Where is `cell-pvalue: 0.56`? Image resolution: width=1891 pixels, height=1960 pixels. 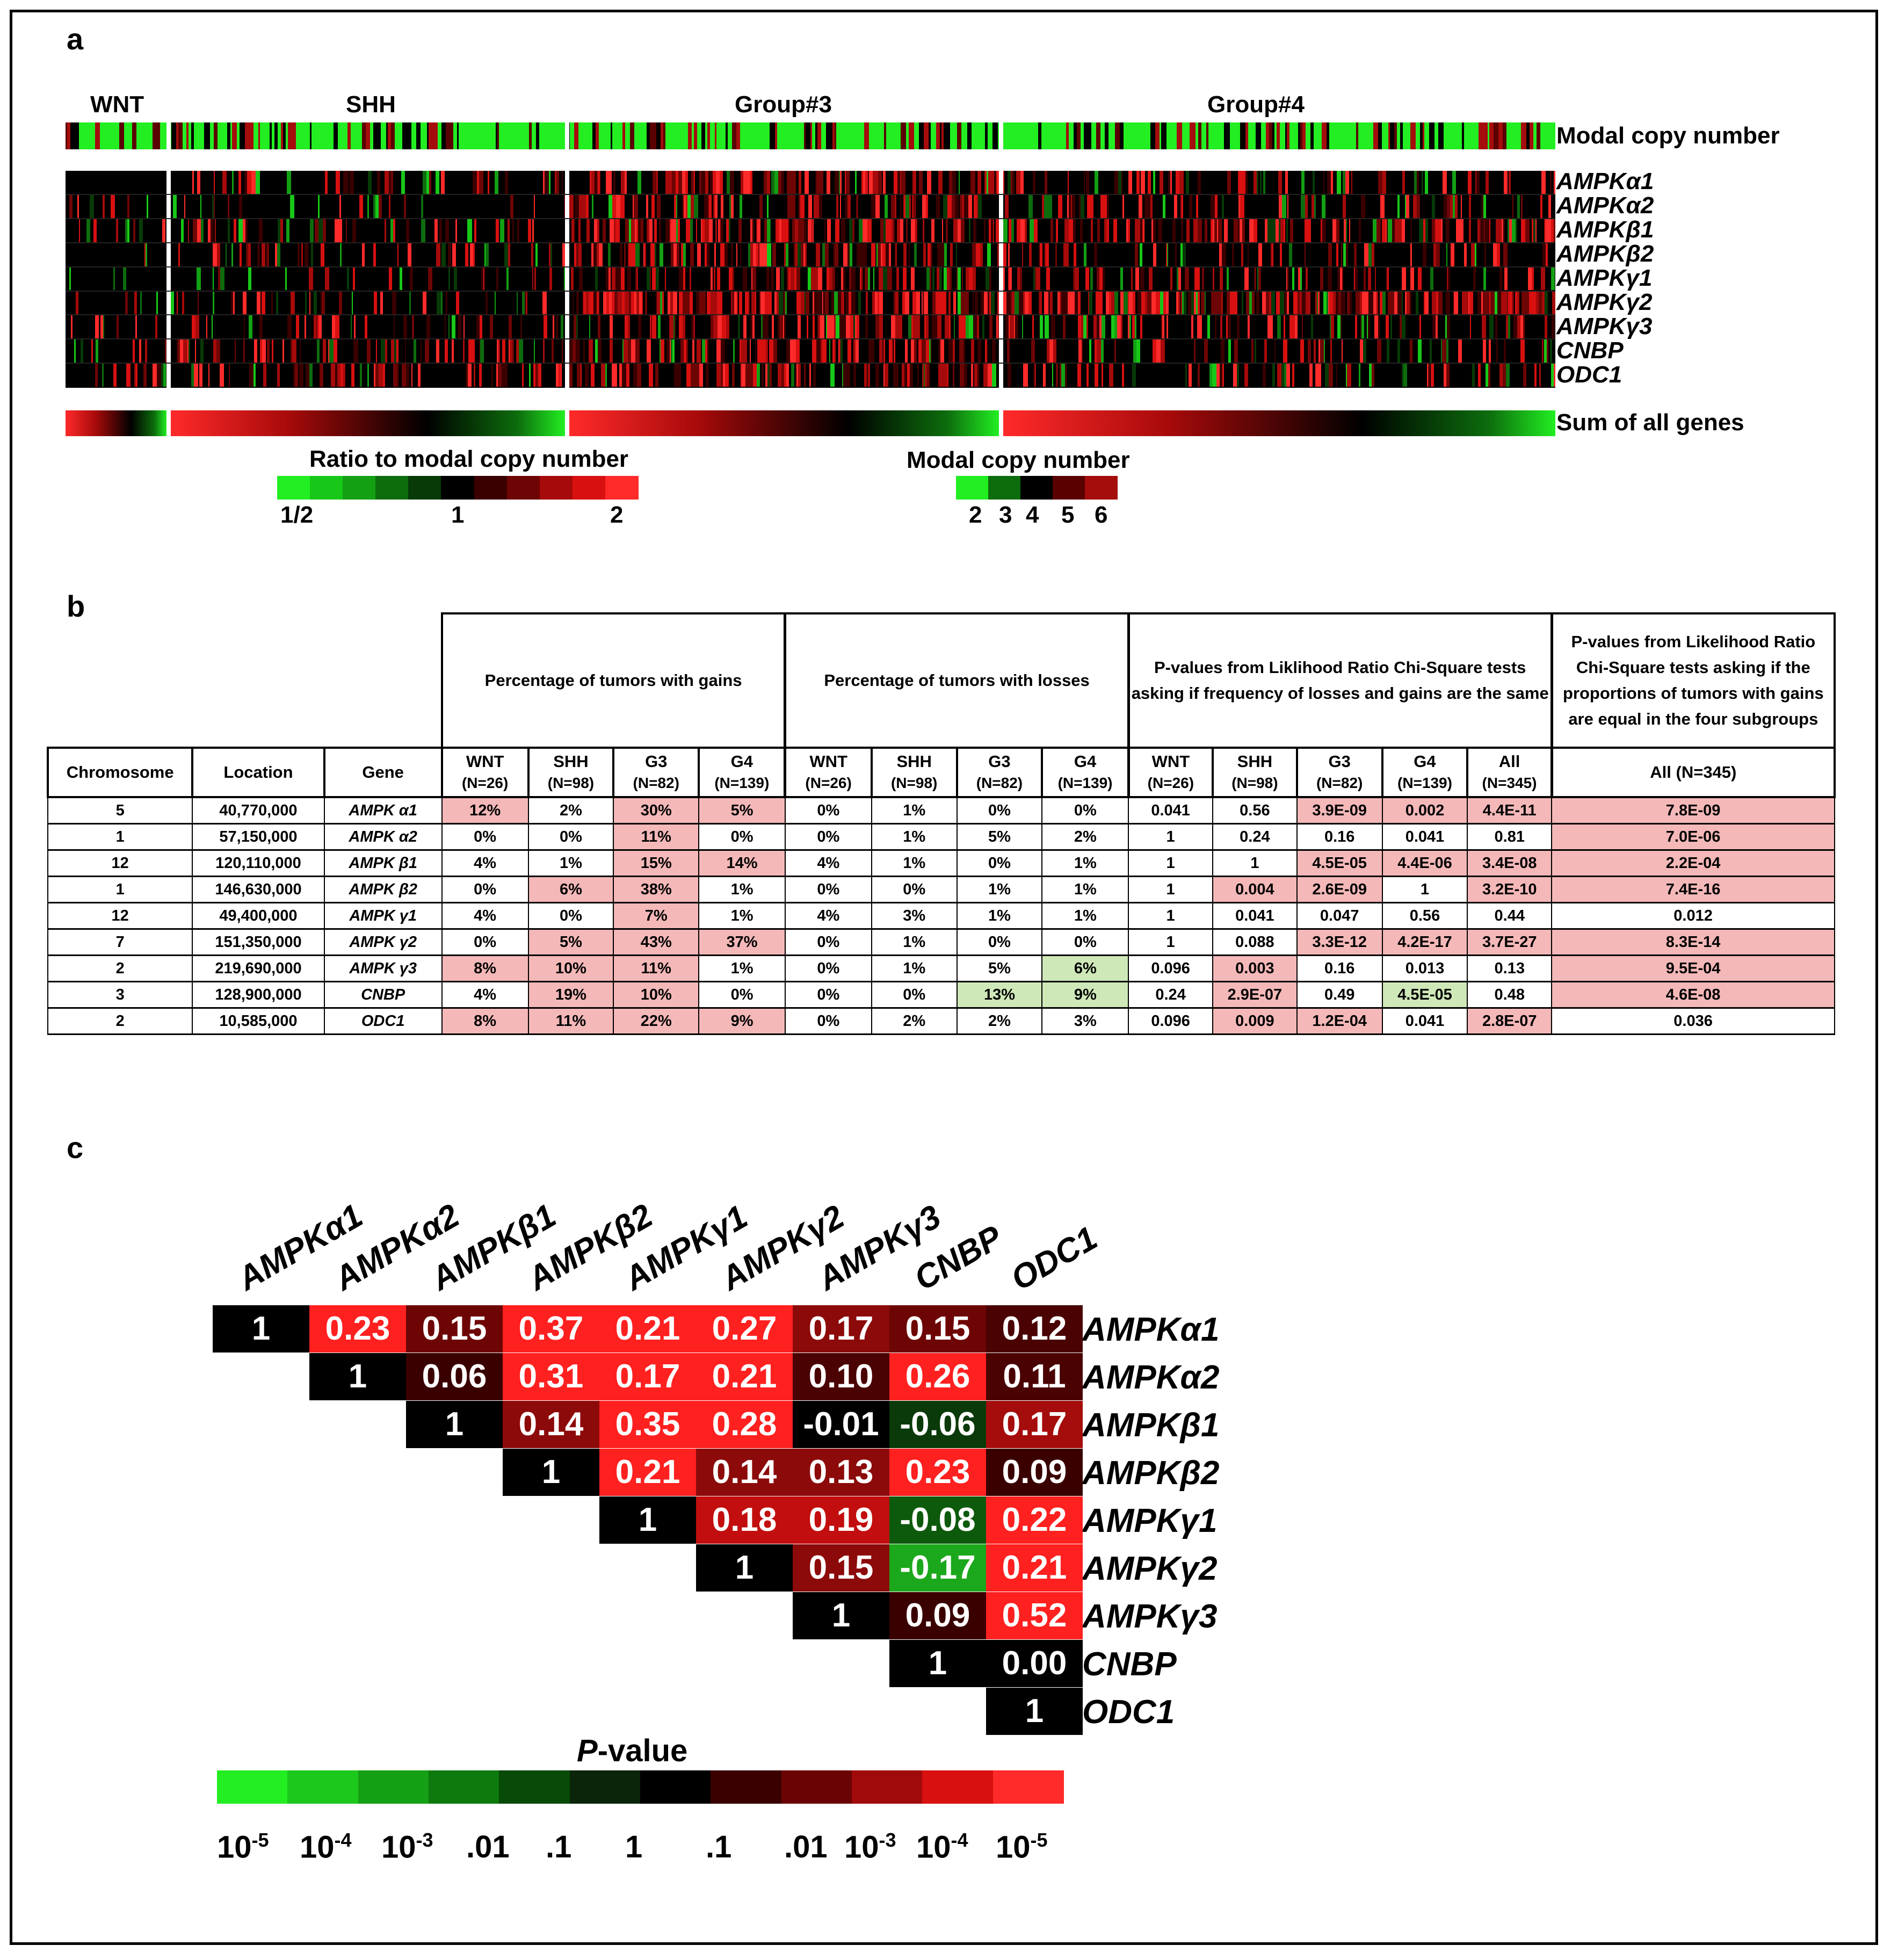
cell-pvalue: 0.56 is located at coordinates (1255, 810).